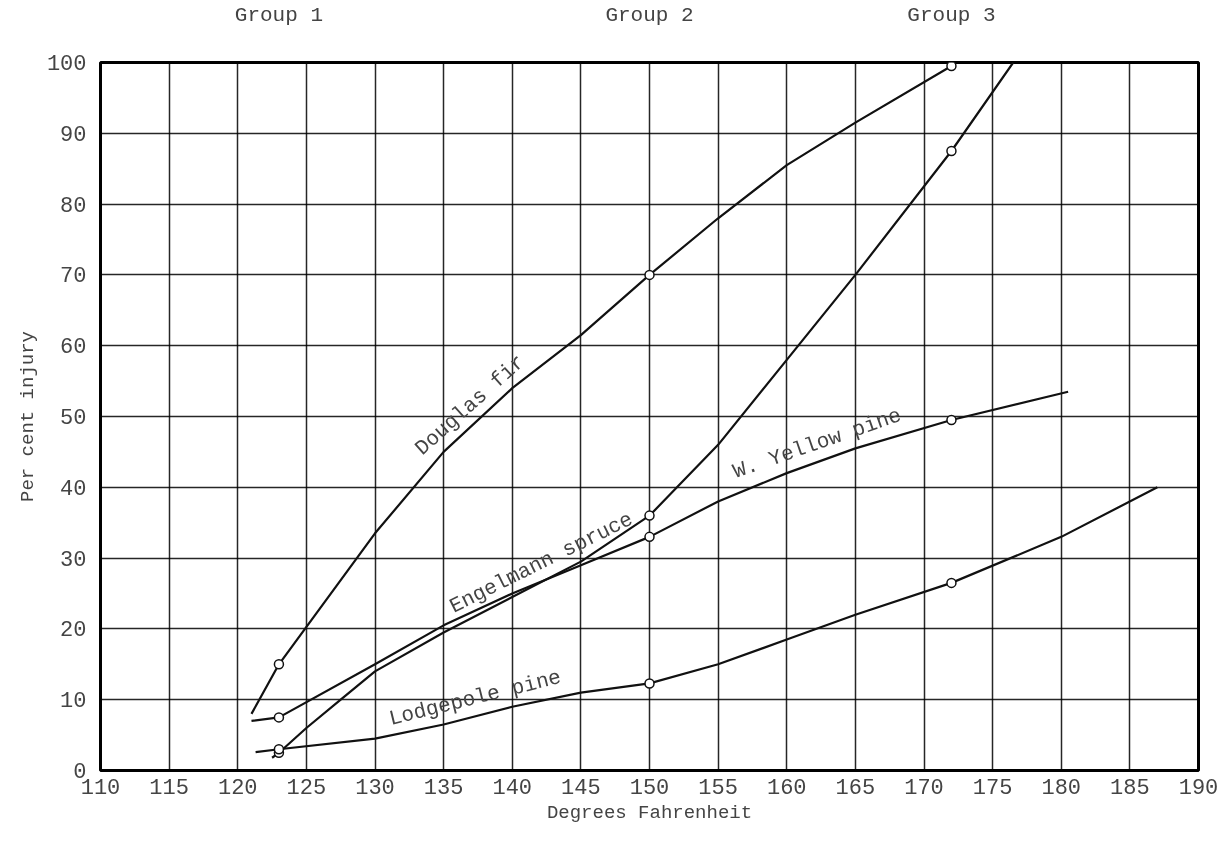 The image size is (1221, 843). What do you see at coordinates (581, 788) in the screenshot?
I see `x-tick-label: 145` at bounding box center [581, 788].